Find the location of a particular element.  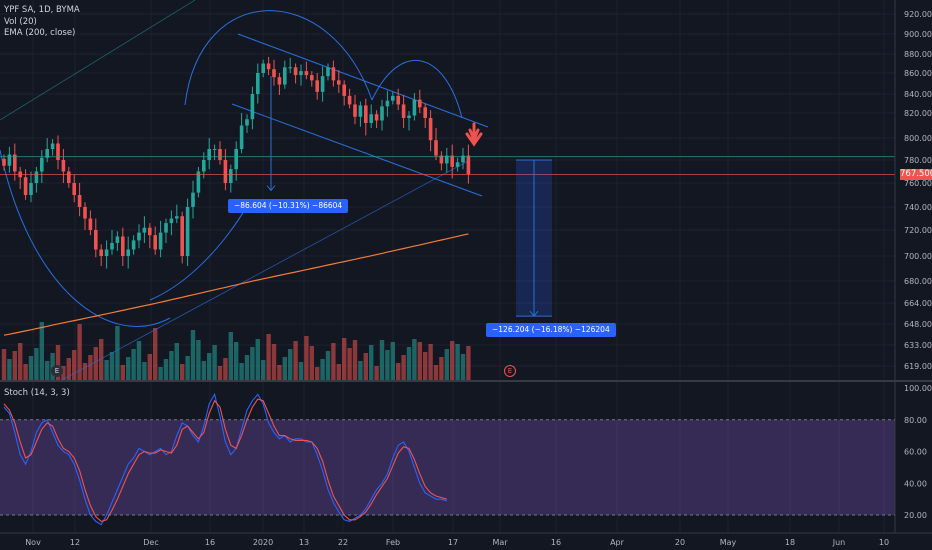

price-tick-label: 900.000 is located at coordinates (918, 34).